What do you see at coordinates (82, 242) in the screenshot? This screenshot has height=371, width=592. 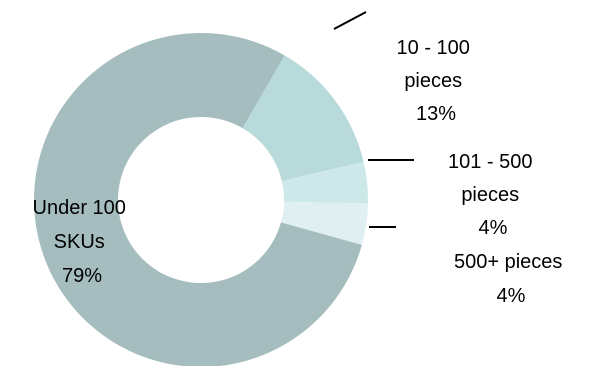 I see `data-label-under-100-skus: Under 100 SKUs 79%` at bounding box center [82, 242].